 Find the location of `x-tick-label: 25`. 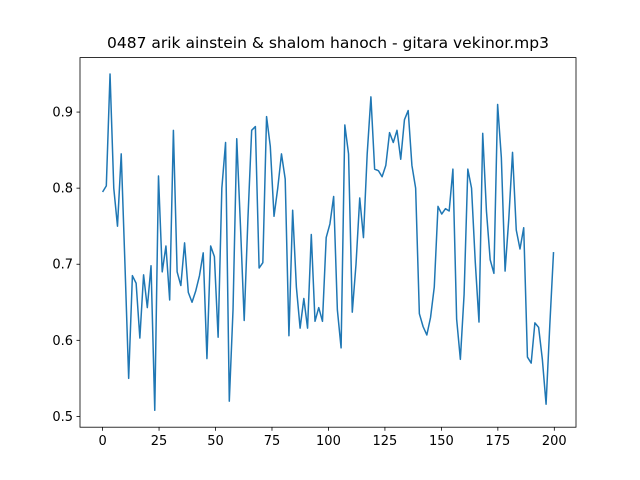

x-tick-label: 25 is located at coordinates (159, 441).